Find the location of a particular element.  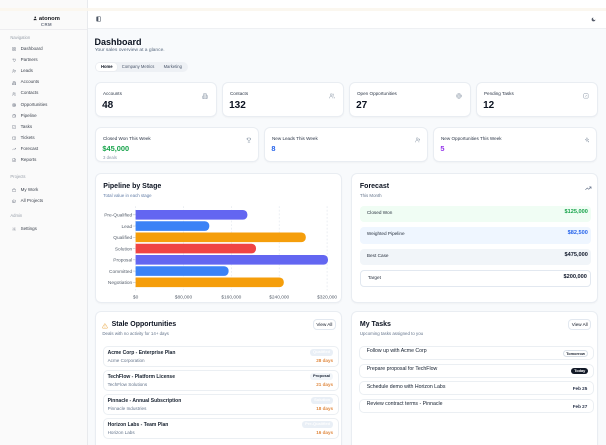

svg-text: $320,000 is located at coordinates (327, 297).